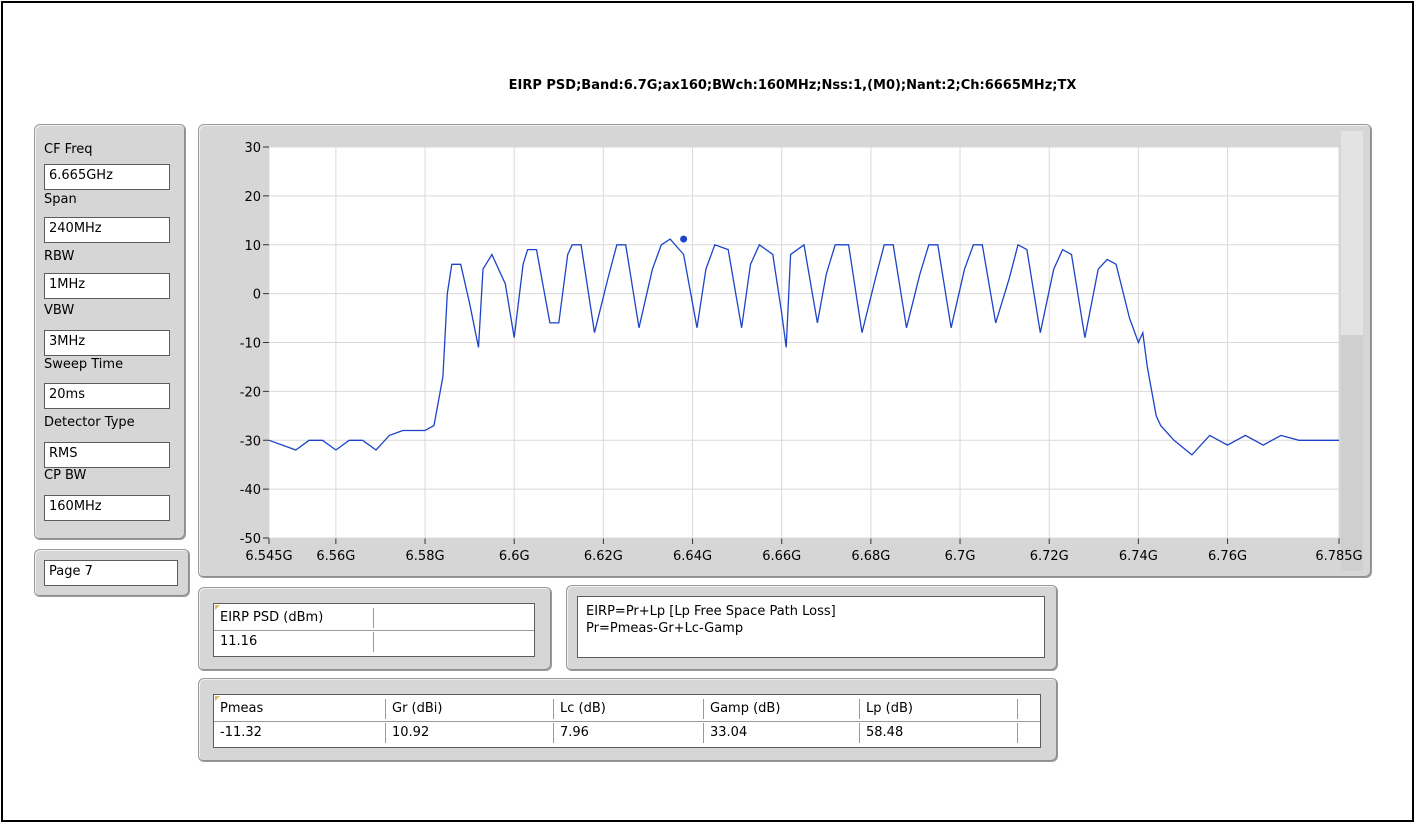 This screenshot has width=1415, height=822. What do you see at coordinates (782, 733) in the screenshot?
I see `gamp-value: 33.04` at bounding box center [782, 733].